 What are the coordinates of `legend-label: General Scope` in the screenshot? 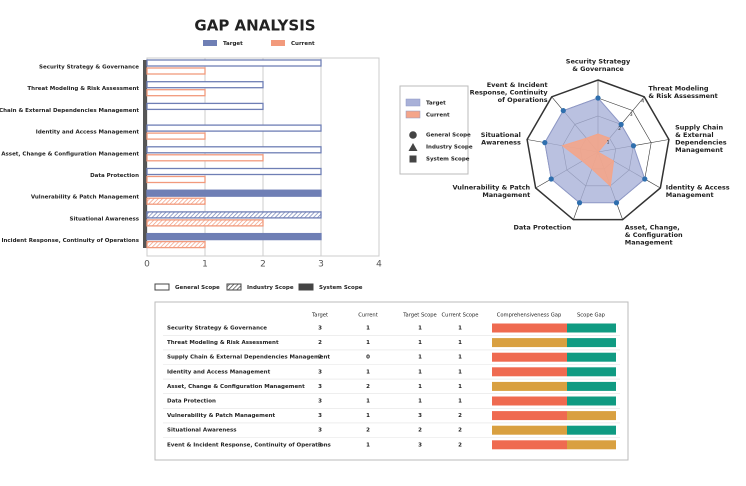 It's located at (448, 136).